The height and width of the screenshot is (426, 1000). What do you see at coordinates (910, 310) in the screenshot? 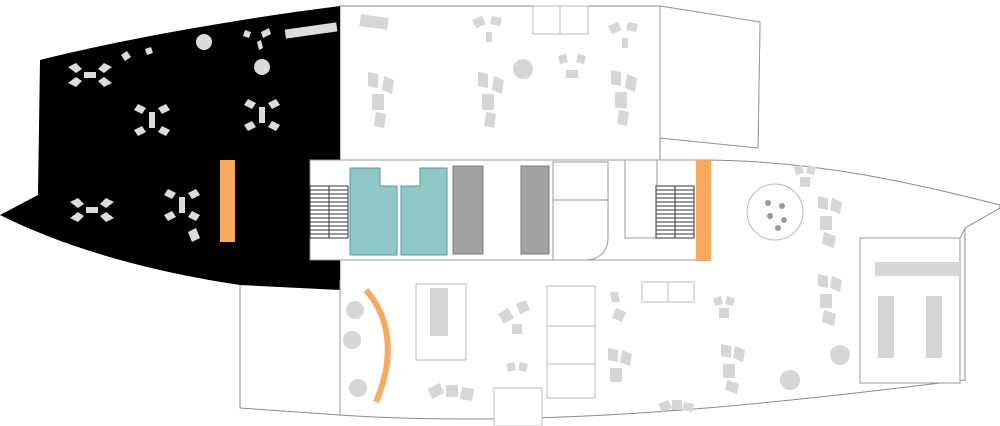
I see `southeast-room` at bounding box center [910, 310].